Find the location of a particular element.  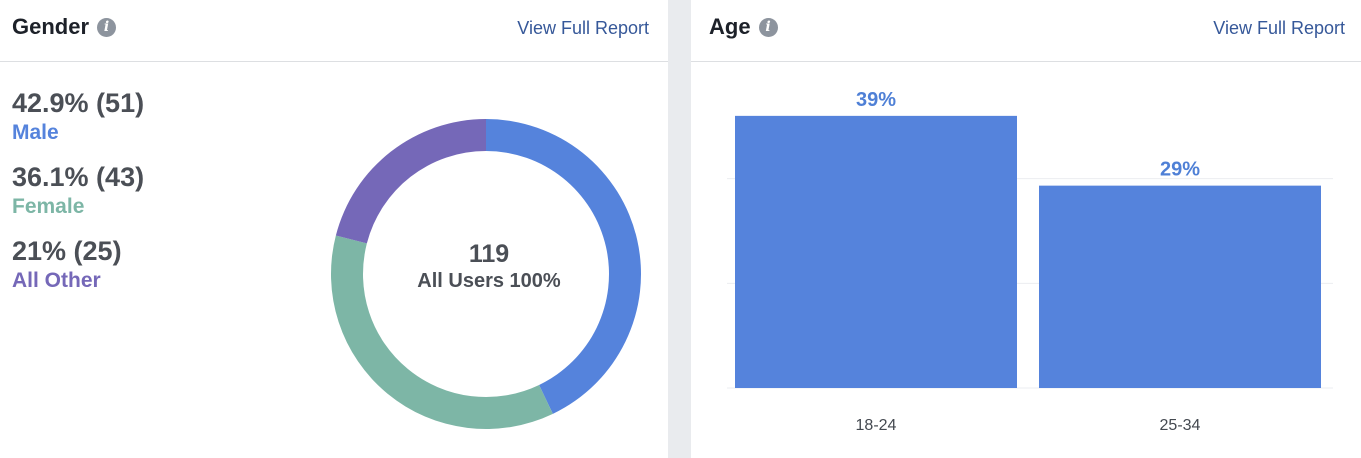

gender-stat-other: 21% (25) All Other is located at coordinates (67, 265).